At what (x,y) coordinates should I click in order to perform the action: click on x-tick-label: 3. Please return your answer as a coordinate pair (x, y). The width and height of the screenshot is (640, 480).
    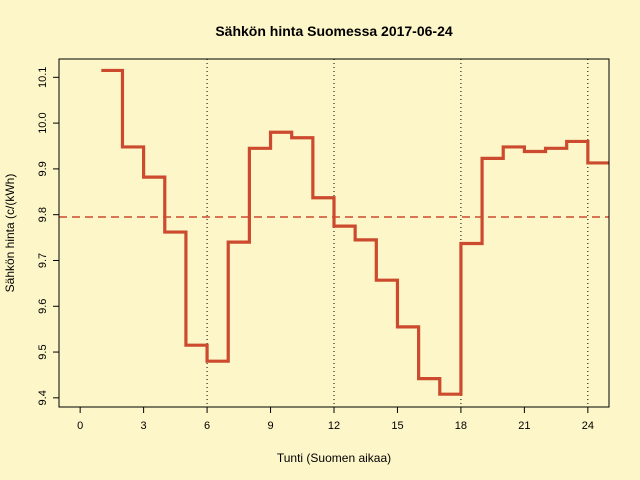
    Looking at the image, I should click on (144, 426).